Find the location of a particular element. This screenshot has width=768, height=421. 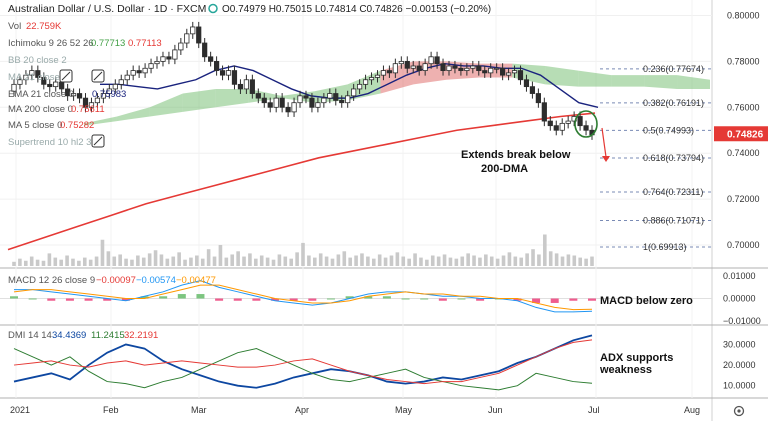

vol-label: Vol is located at coordinates (14, 26).